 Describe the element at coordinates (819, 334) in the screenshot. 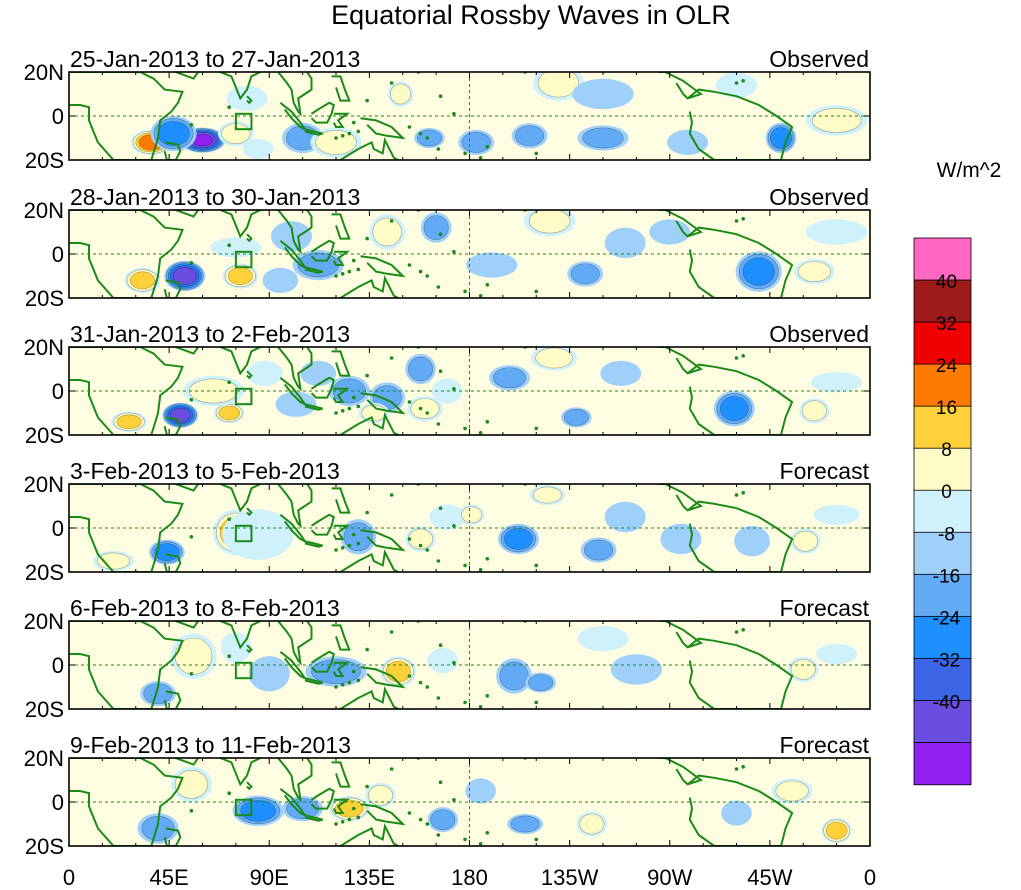

I see `panel-status: Observed` at that location.